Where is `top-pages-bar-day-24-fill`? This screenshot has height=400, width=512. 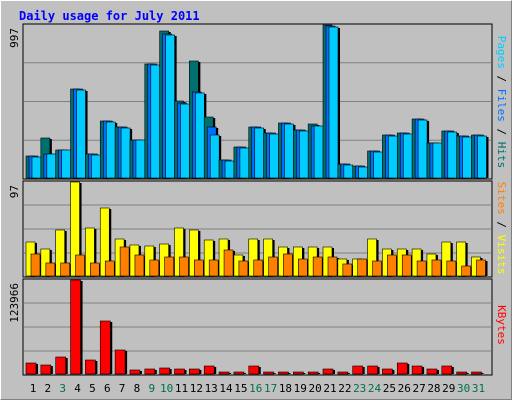 top-pages-bar-day-24-fill is located at coordinates (378, 165).